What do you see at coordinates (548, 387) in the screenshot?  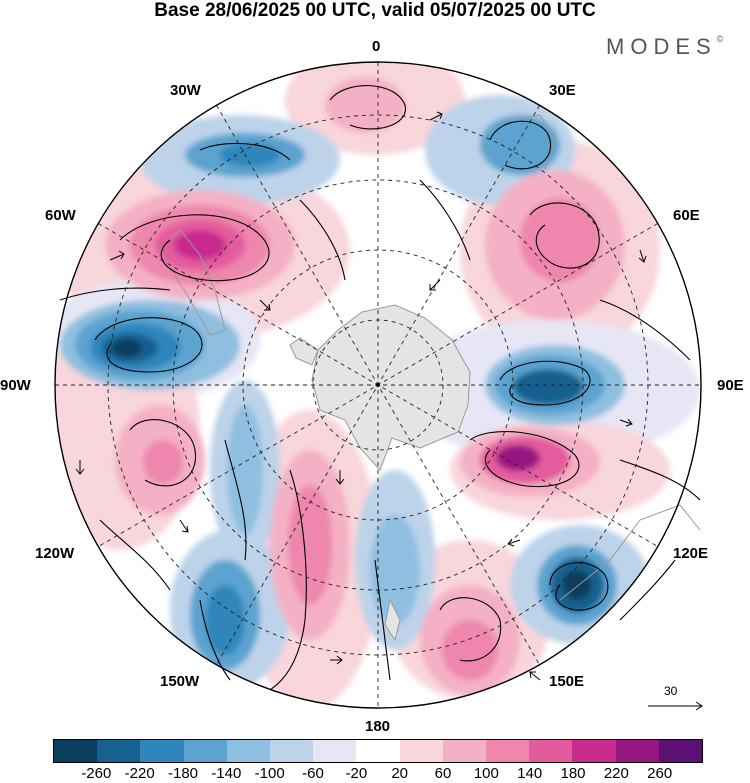 I see `anomaly-low-90e-b` at bounding box center [548, 387].